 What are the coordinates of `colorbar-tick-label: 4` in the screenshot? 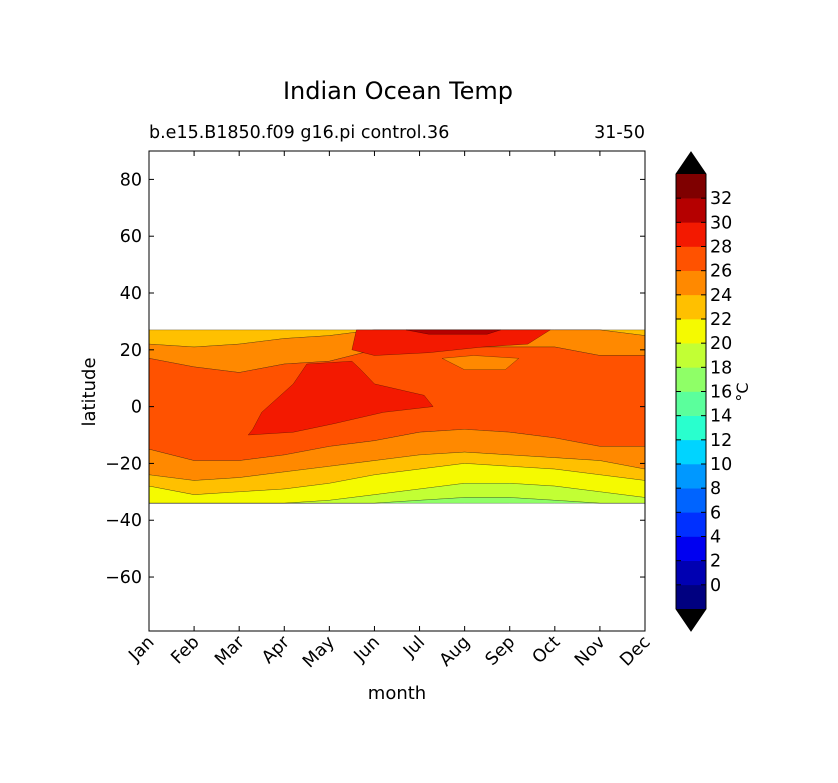 It's located at (715, 538).